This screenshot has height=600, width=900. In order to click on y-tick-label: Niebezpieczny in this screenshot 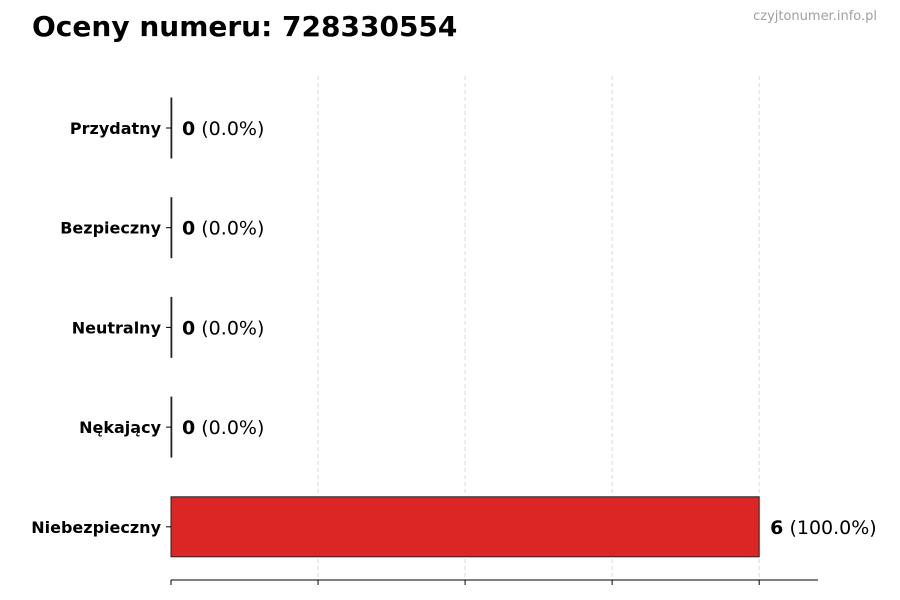, I will do `click(96, 527)`.